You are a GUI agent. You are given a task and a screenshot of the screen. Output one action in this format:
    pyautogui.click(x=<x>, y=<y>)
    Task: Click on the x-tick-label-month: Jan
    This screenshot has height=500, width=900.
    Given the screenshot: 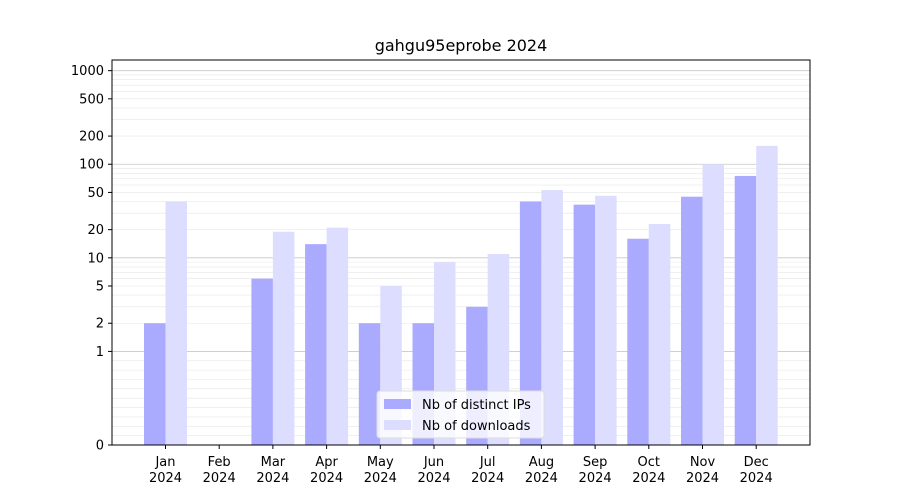 What is the action you would take?
    pyautogui.click(x=164, y=462)
    